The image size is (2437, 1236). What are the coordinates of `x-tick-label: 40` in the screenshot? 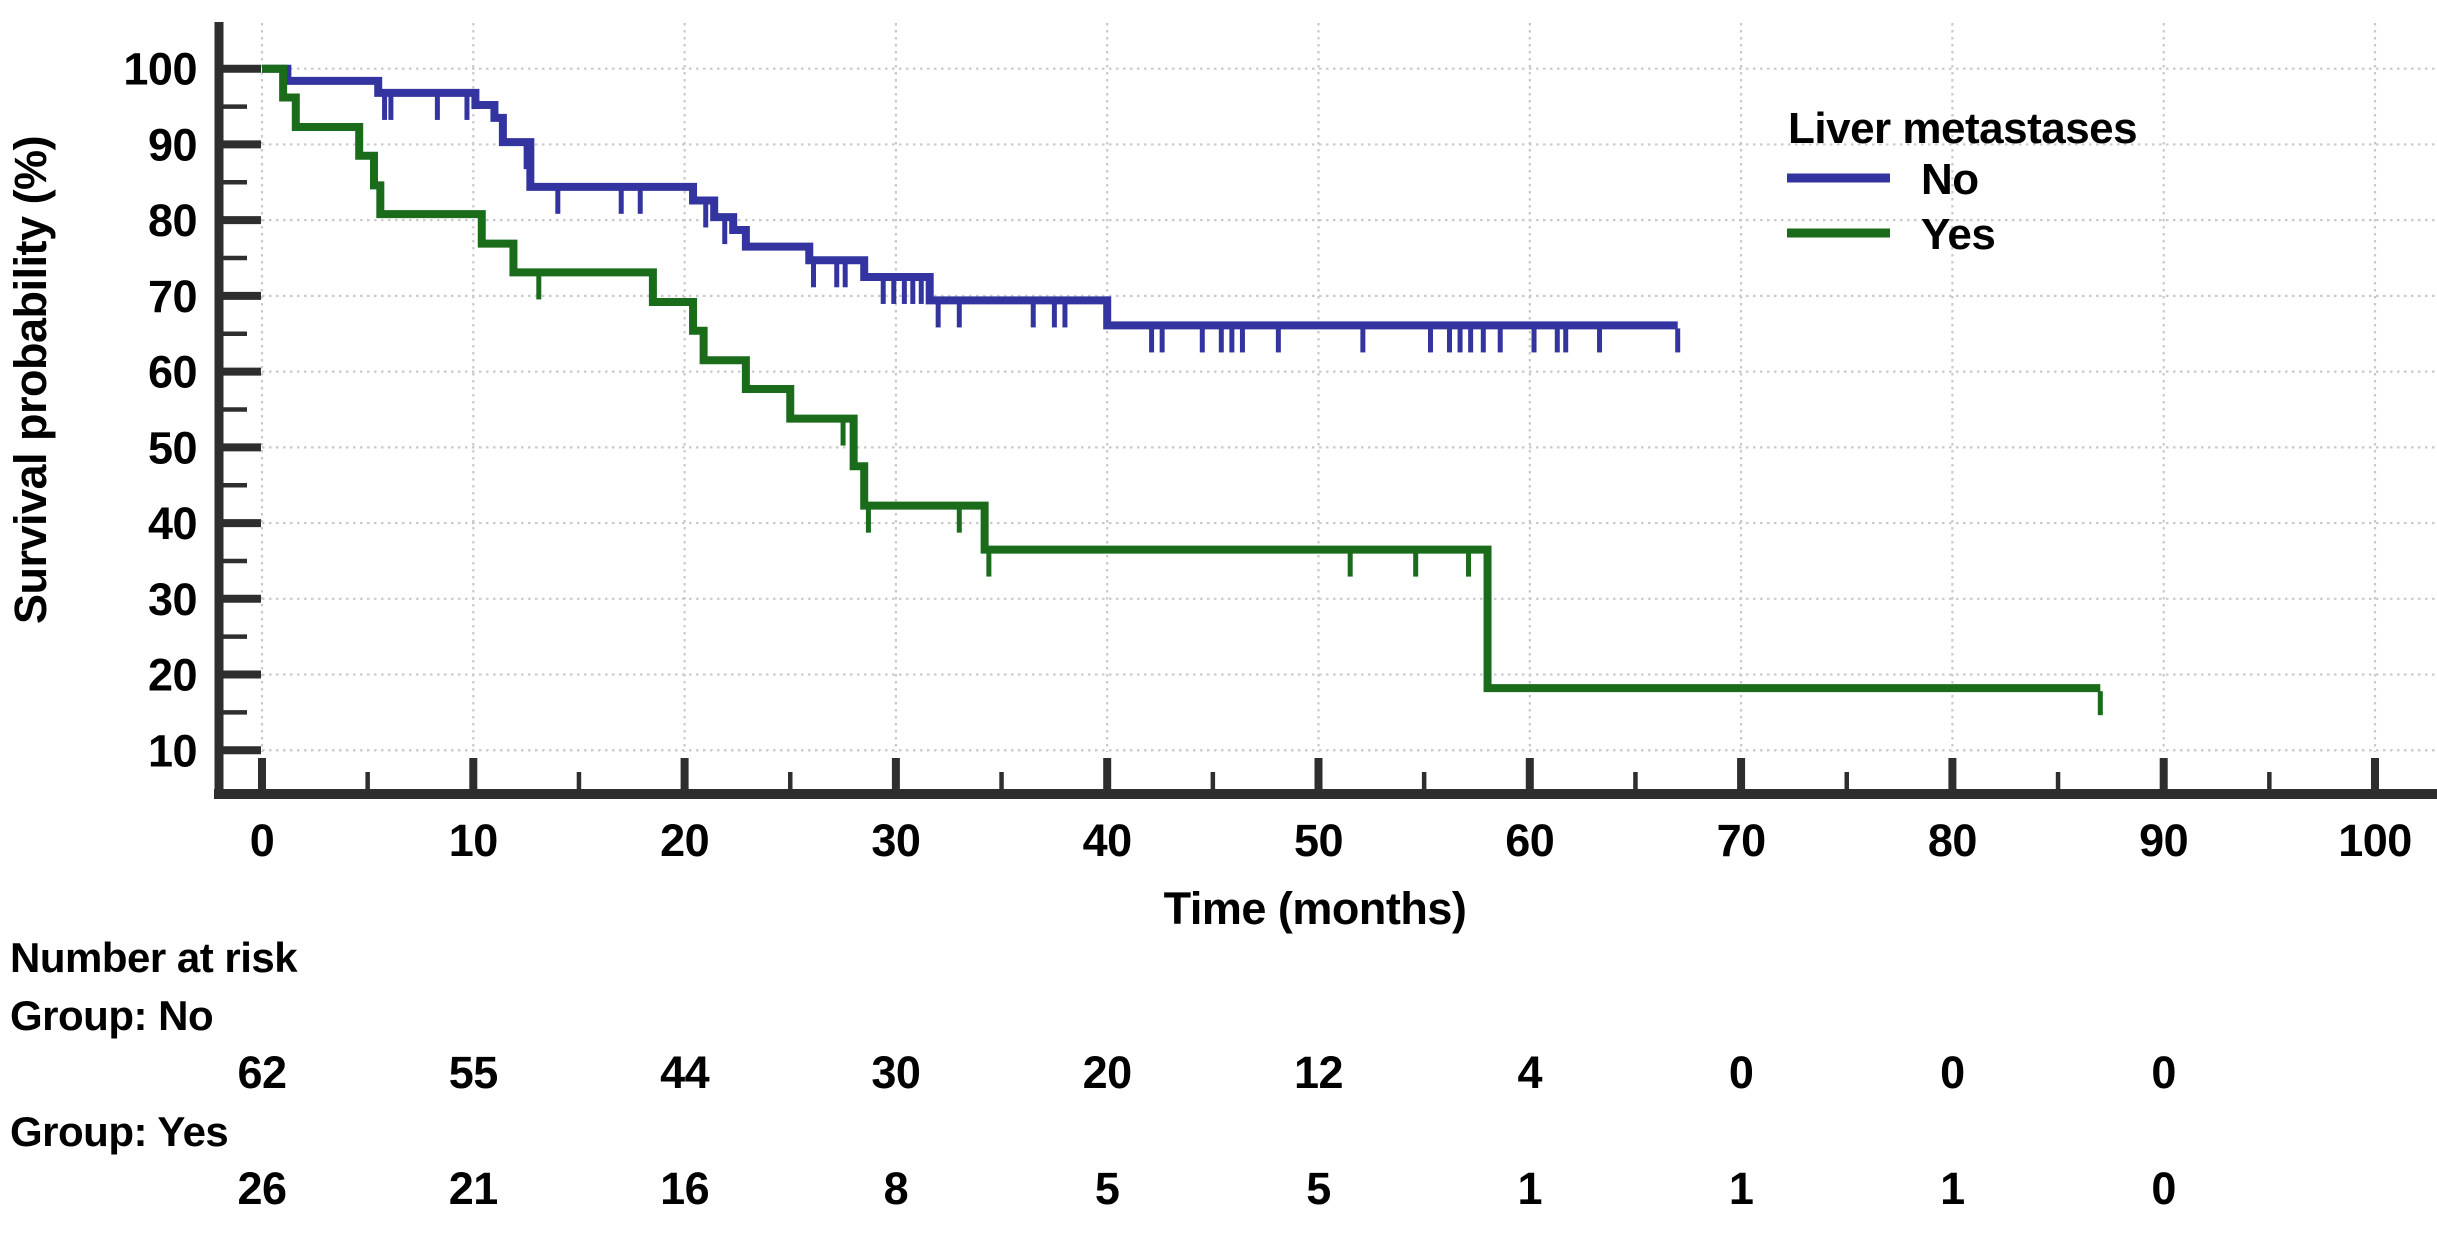 It's located at (1107, 840).